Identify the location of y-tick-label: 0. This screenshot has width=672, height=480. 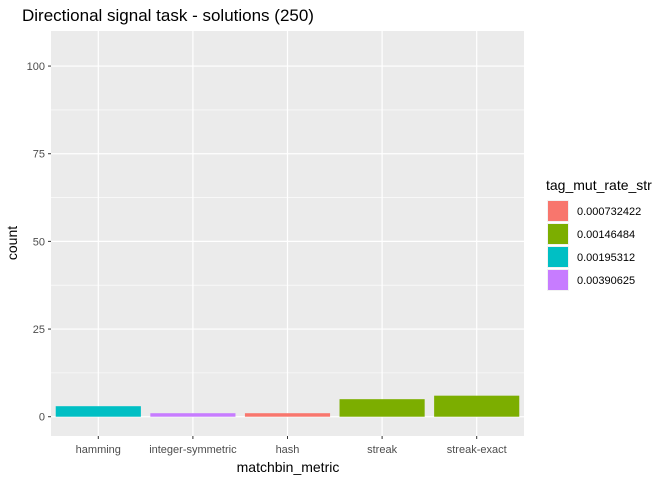
(42, 418).